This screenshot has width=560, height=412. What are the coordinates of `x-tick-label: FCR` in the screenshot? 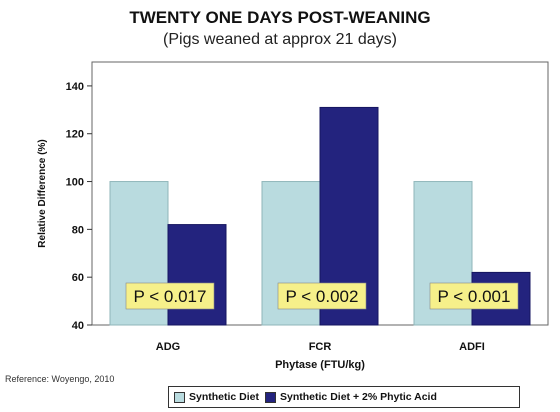 It's located at (320, 347).